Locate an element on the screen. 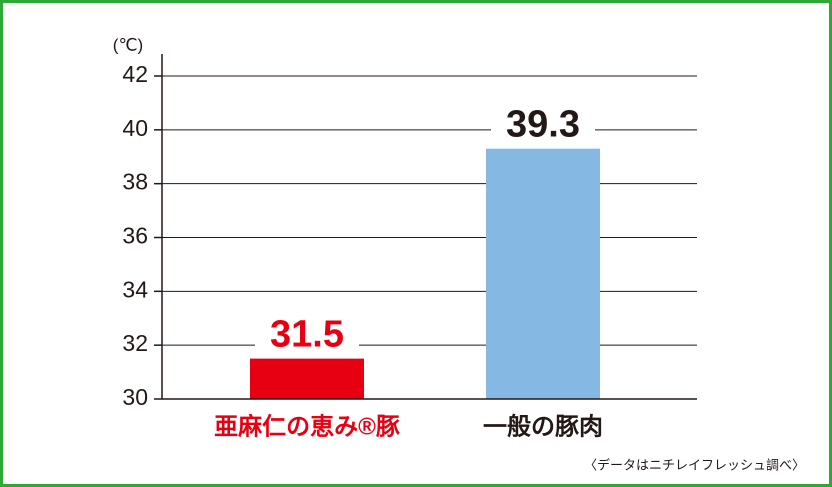  value-label: 39.3 is located at coordinates (543, 125).